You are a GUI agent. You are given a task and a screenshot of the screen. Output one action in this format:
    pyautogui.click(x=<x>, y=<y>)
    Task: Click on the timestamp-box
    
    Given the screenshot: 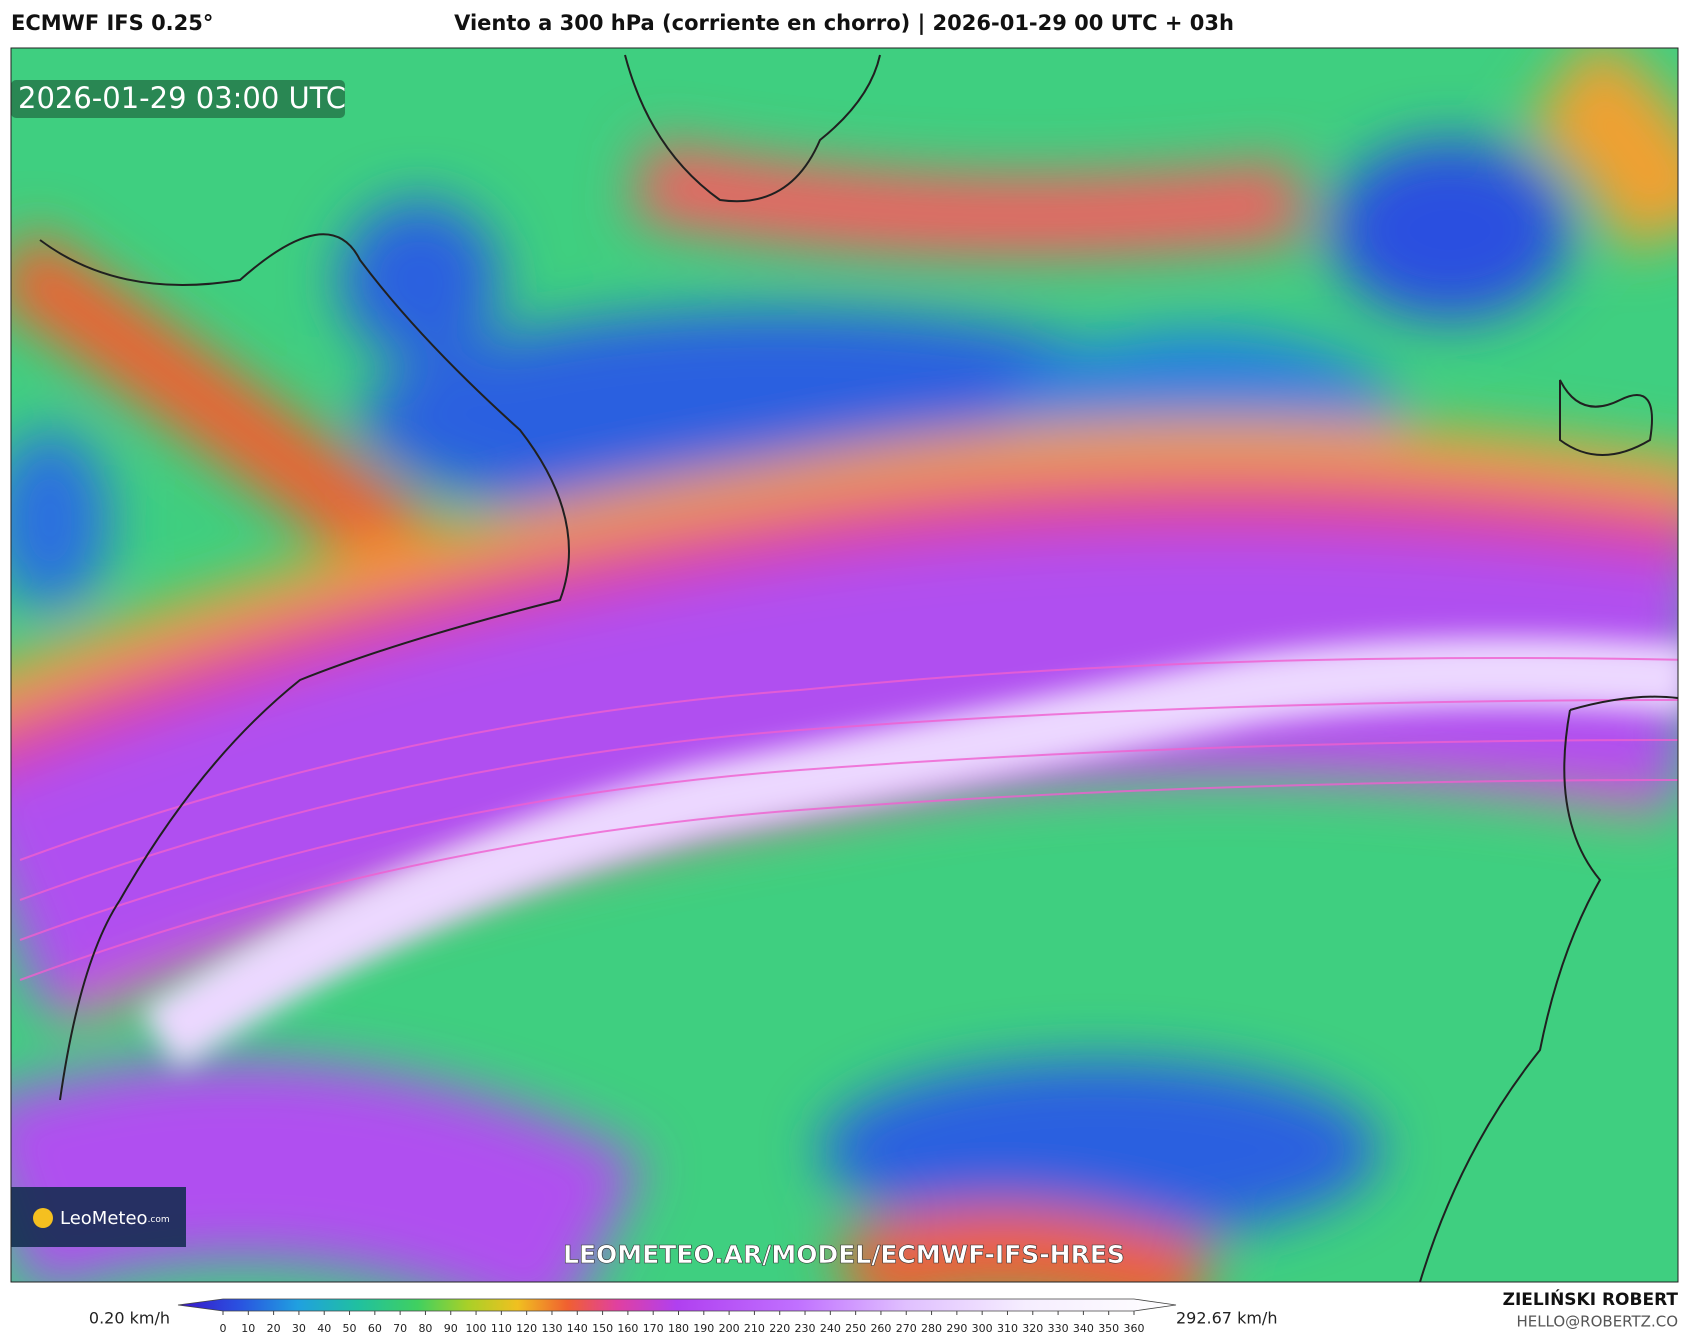 What is the action you would take?
    pyautogui.click(x=178, y=99)
    